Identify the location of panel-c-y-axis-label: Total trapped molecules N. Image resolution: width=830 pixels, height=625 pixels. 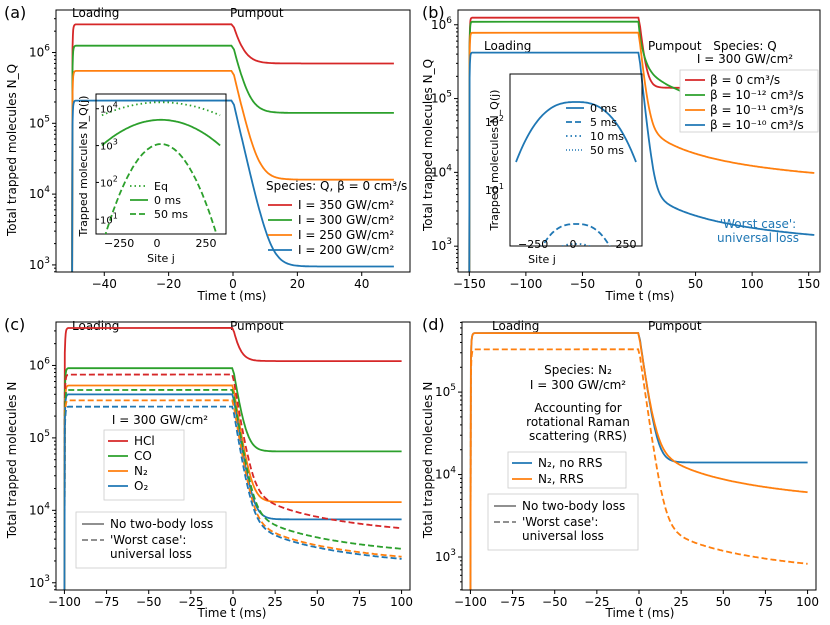
(12, 461).